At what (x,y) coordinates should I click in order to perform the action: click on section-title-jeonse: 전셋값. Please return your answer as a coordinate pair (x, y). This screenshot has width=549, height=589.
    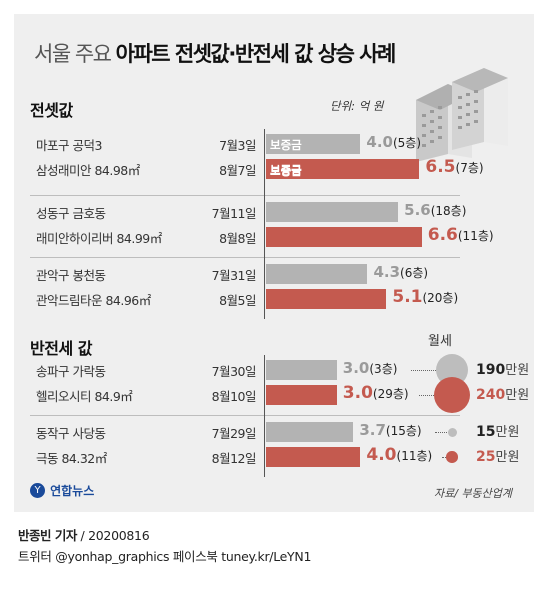
    Looking at the image, I should click on (51, 110).